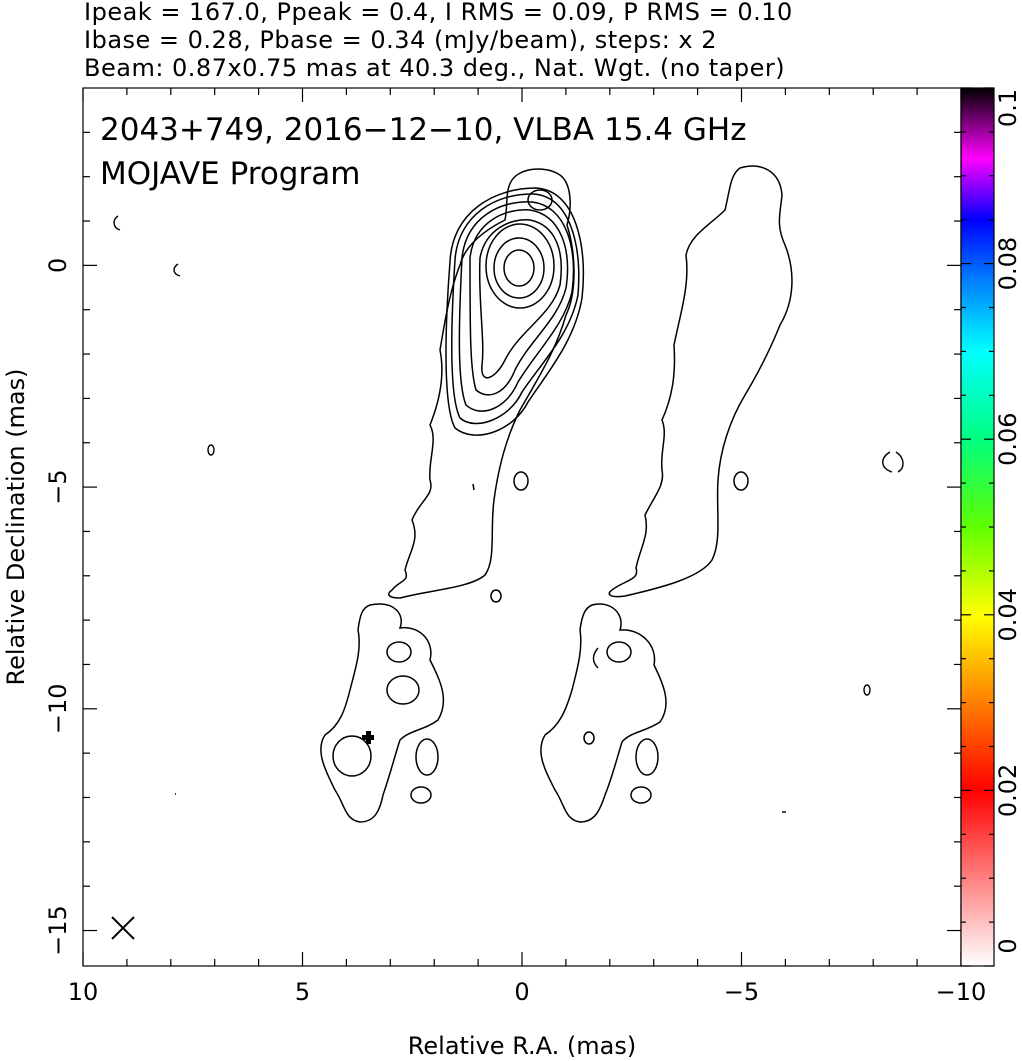 Image resolution: width=1022 pixels, height=1061 pixels. What do you see at coordinates (58, 708) in the screenshot?
I see `y-tick-label: −10` at bounding box center [58, 708].